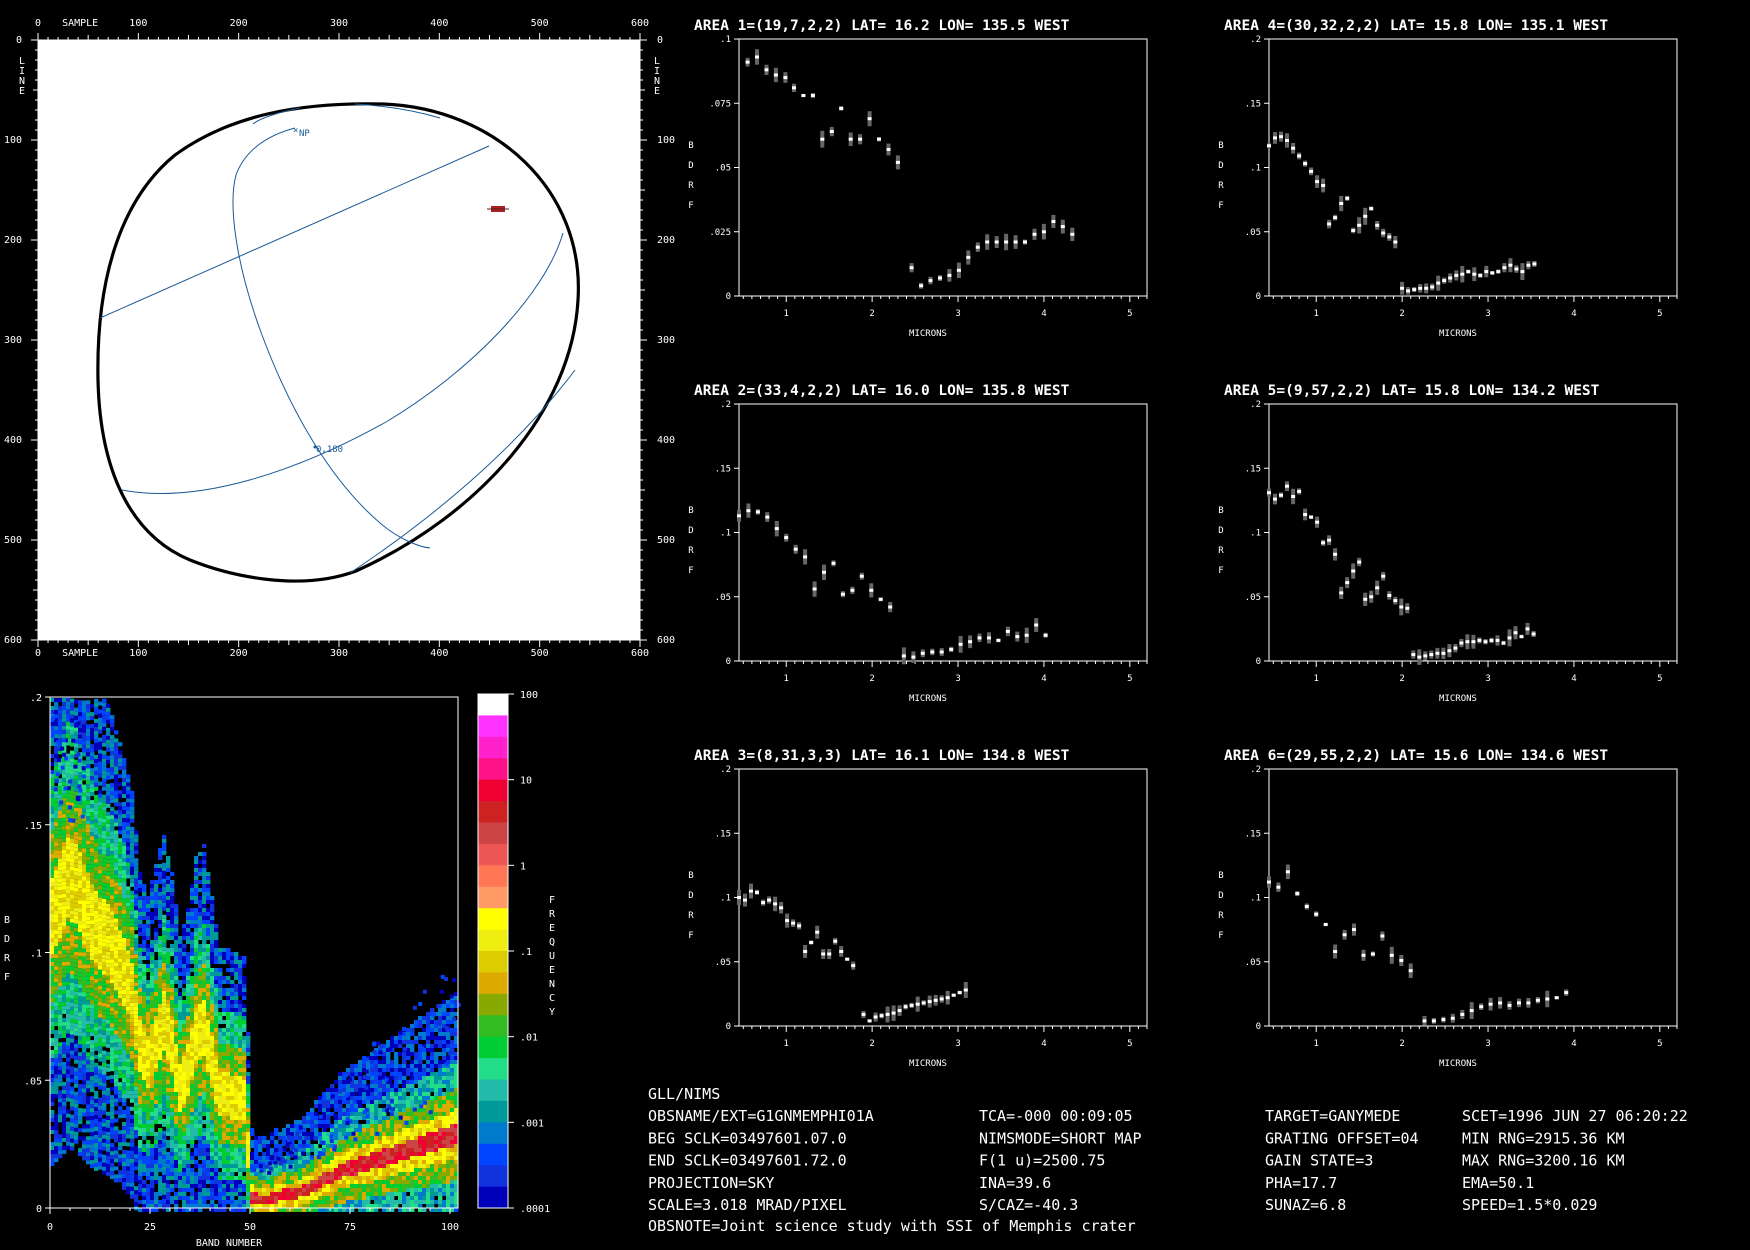 This screenshot has width=1750, height=1250. Describe the element at coordinates (338, 342) in the screenshot. I see `planet-limb` at that location.